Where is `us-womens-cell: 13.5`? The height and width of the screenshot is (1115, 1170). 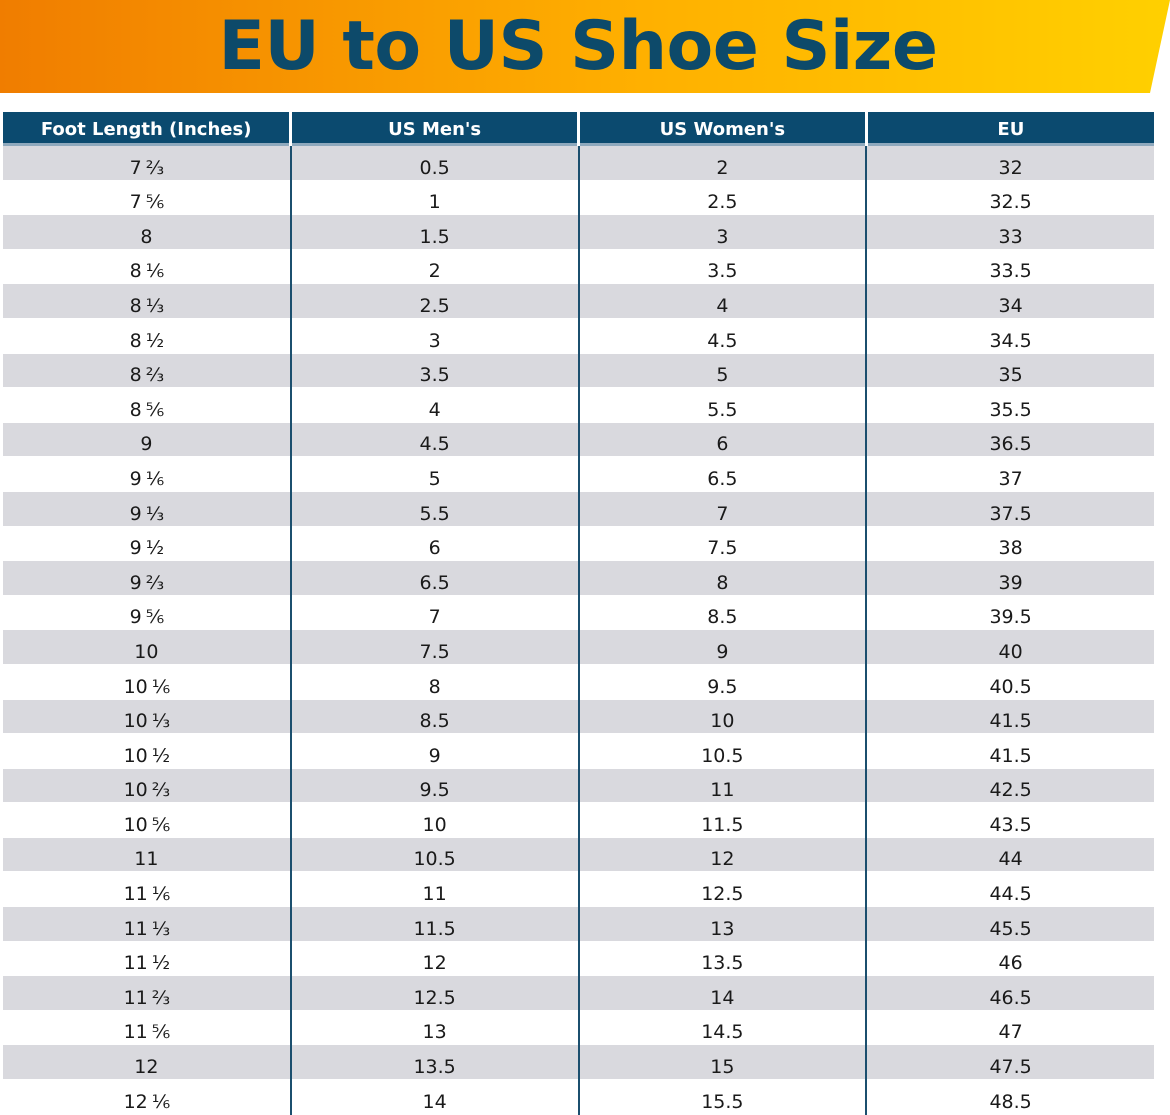
us-womens-cell: 13.5 is located at coordinates (722, 959).